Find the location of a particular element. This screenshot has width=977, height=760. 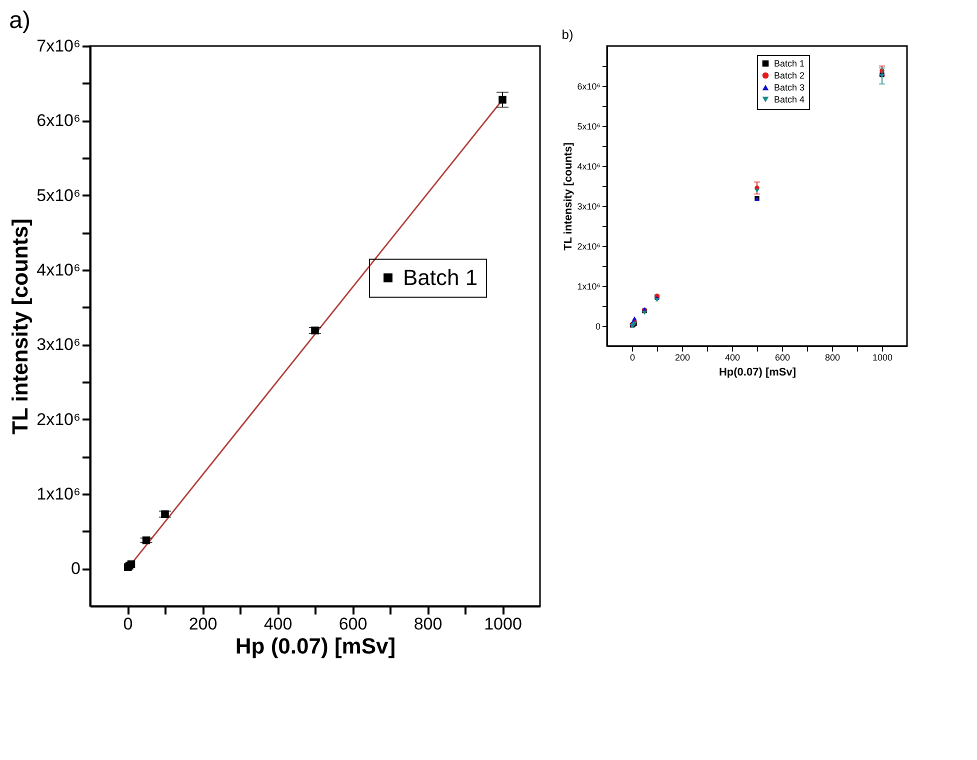

x-axis-title: Hp(0.07) [mSv] is located at coordinates (757, 372).